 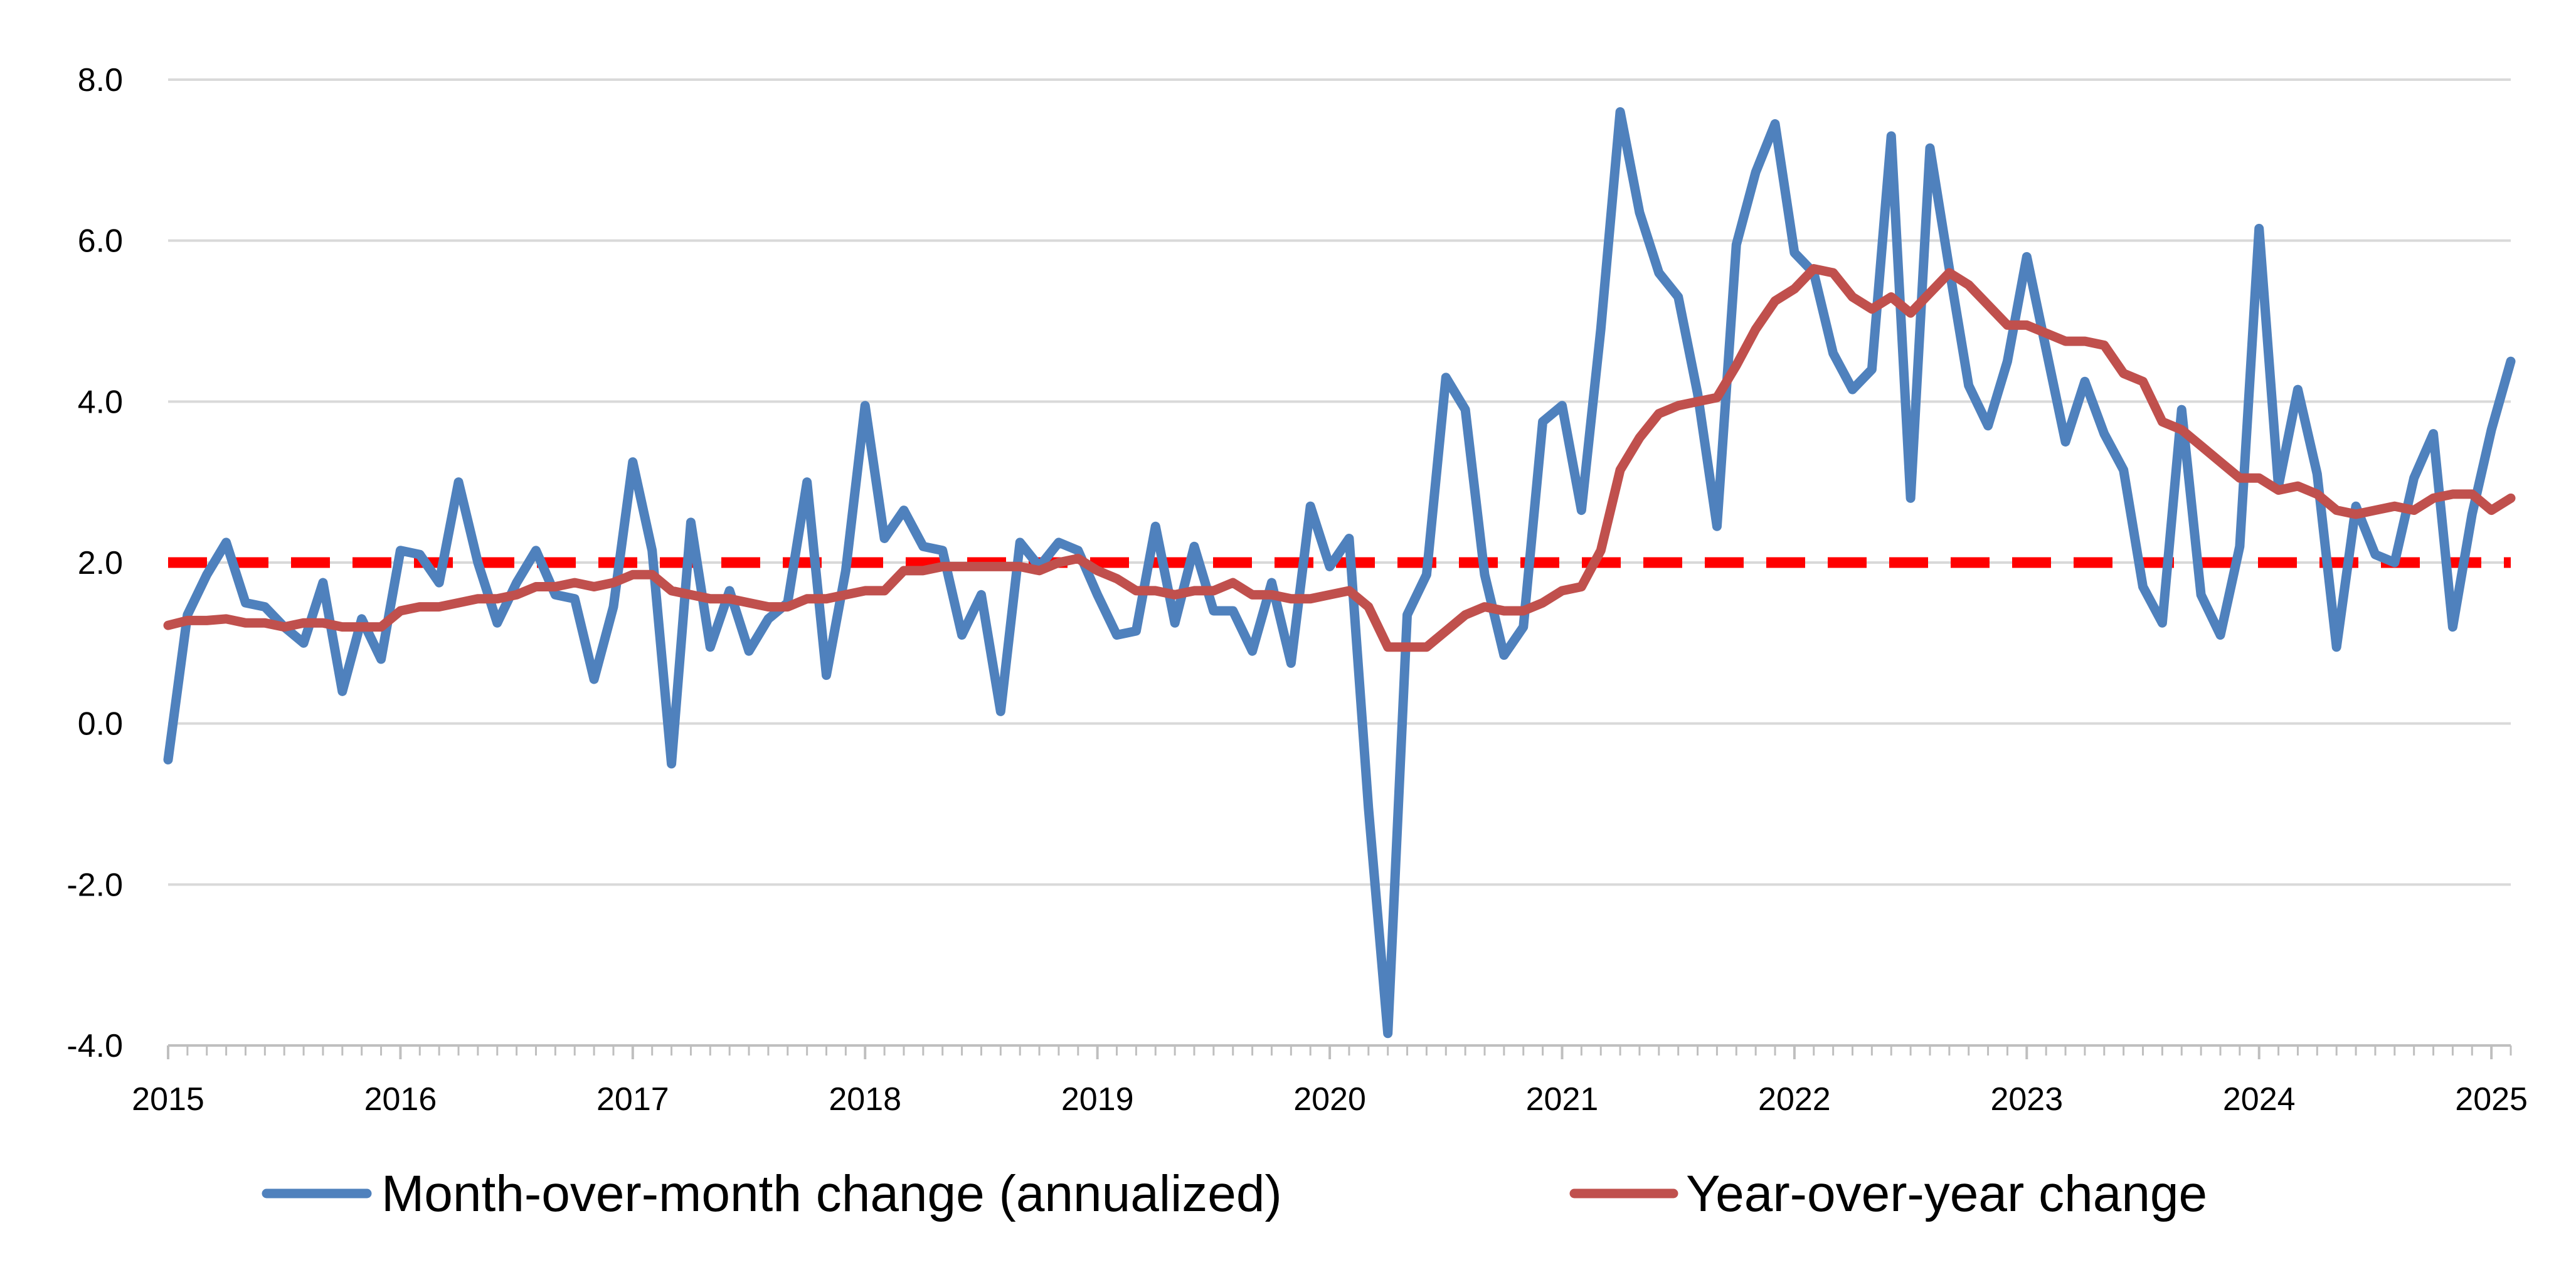 I want to click on x-tick-label: 2016, so click(x=400, y=1099).